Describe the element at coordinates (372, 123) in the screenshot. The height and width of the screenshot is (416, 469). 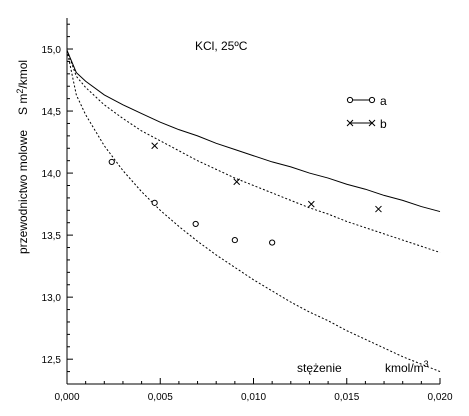
I see `legend-marker-b-right` at that location.